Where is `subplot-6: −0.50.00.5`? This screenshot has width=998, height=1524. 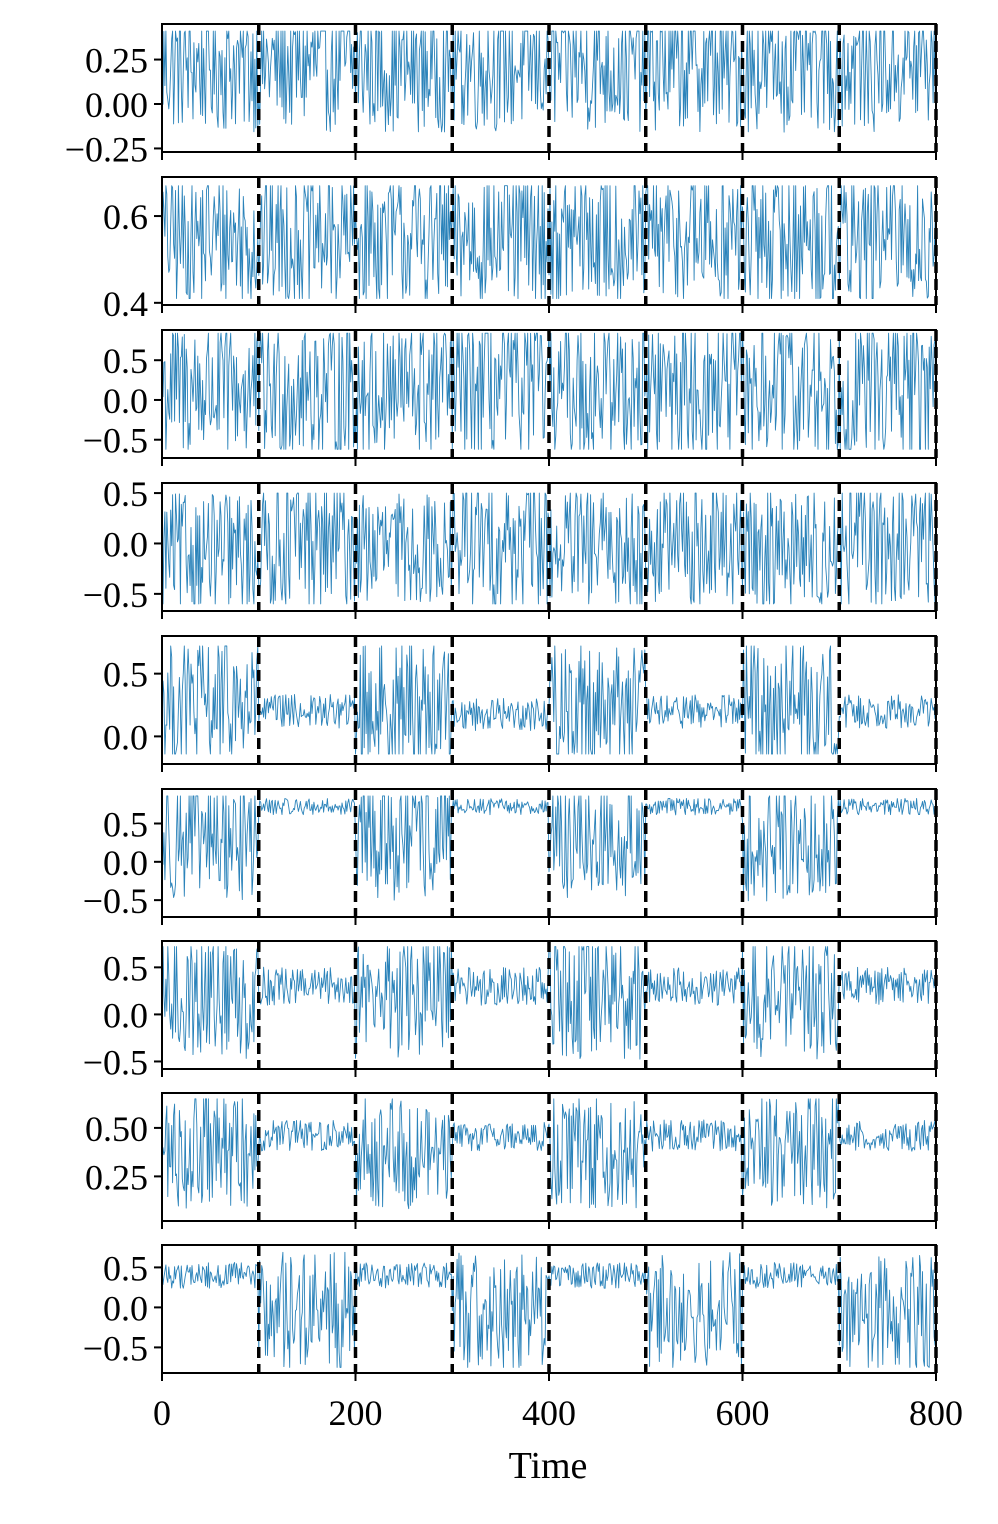
subplot-6: −0.50.00.5 is located at coordinates (510, 856).